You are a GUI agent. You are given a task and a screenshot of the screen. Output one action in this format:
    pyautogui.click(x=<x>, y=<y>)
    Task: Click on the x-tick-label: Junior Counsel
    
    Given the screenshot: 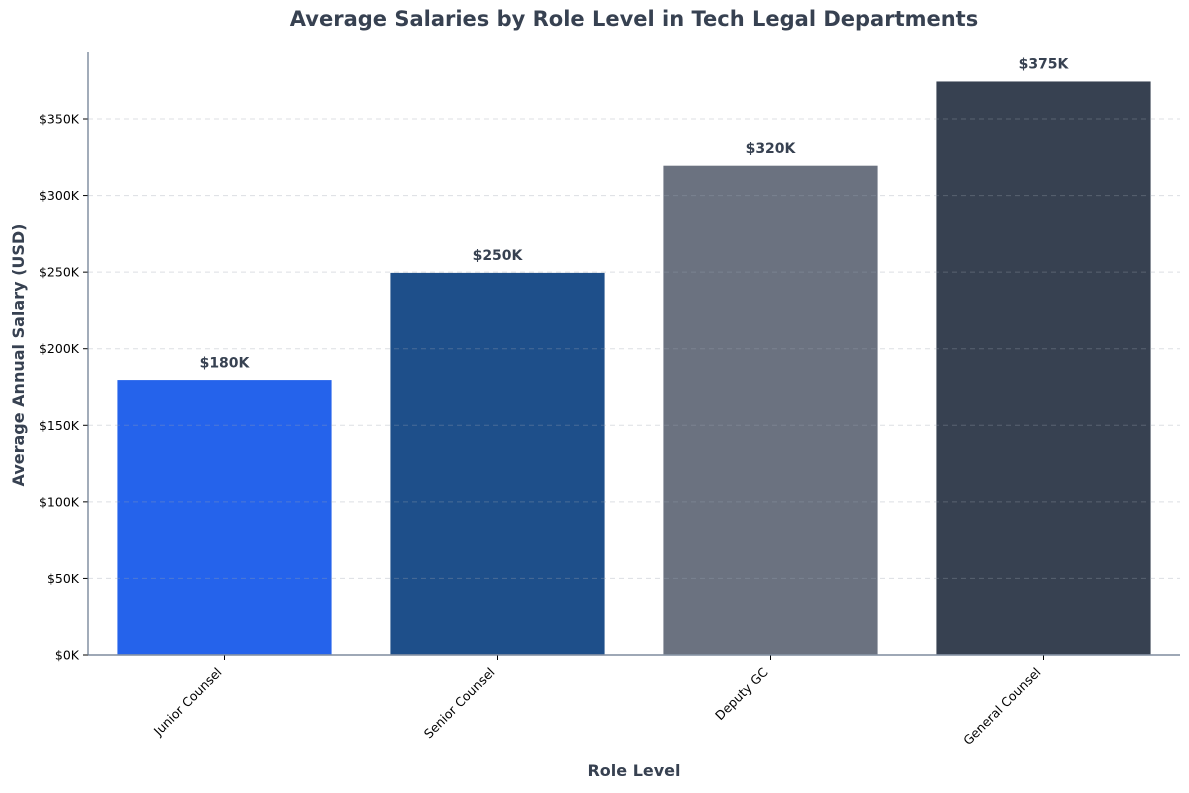 What is the action you would take?
    pyautogui.click(x=187, y=702)
    